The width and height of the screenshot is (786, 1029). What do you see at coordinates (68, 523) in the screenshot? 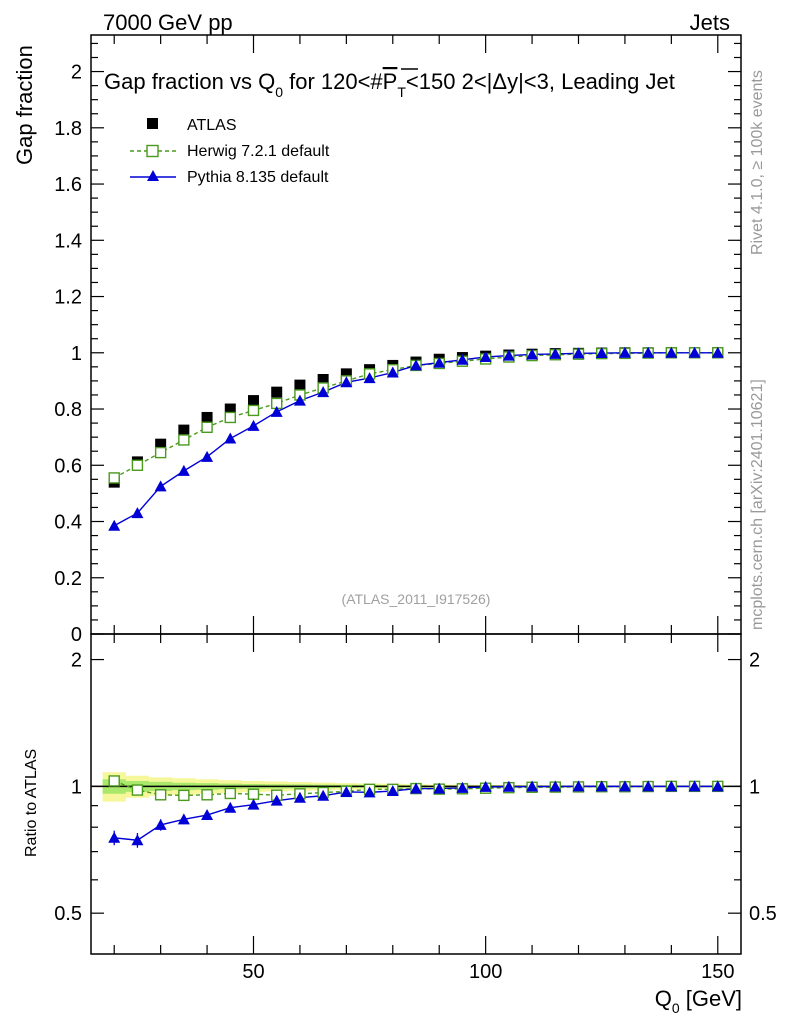
I see `main-y-tick-label: 0.4` at bounding box center [68, 523].